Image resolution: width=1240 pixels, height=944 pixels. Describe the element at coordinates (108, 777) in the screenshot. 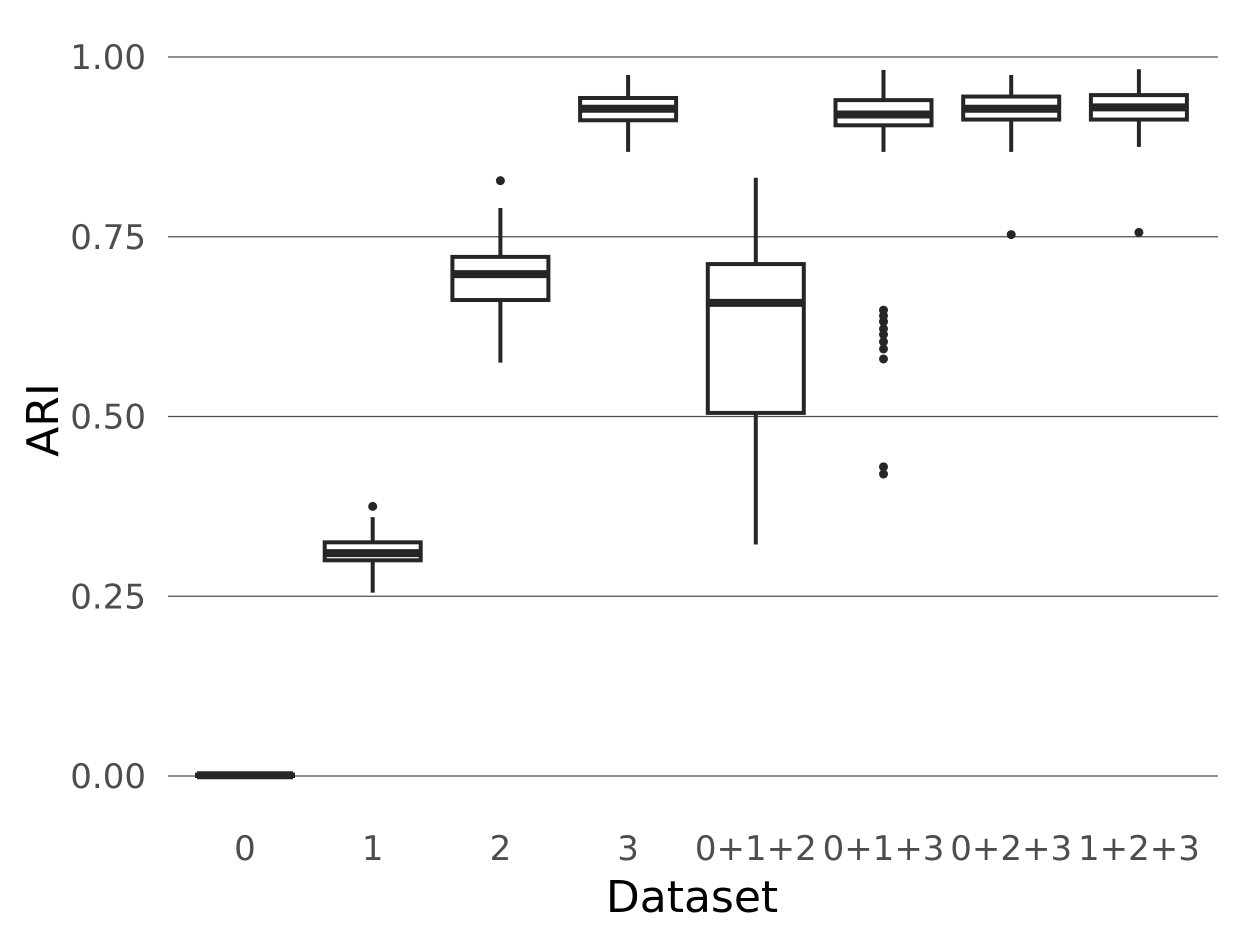

I see `y-tick-label: 0.00` at that location.